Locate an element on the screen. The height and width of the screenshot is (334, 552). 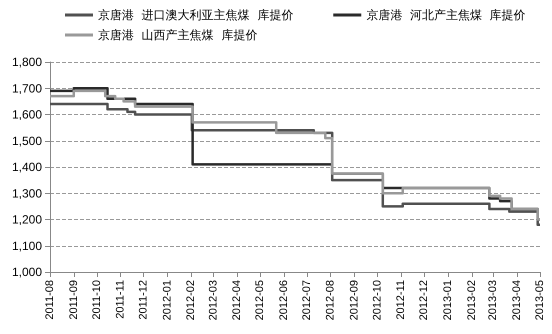
y-tick-label: 1,700 is located at coordinates (27, 88).